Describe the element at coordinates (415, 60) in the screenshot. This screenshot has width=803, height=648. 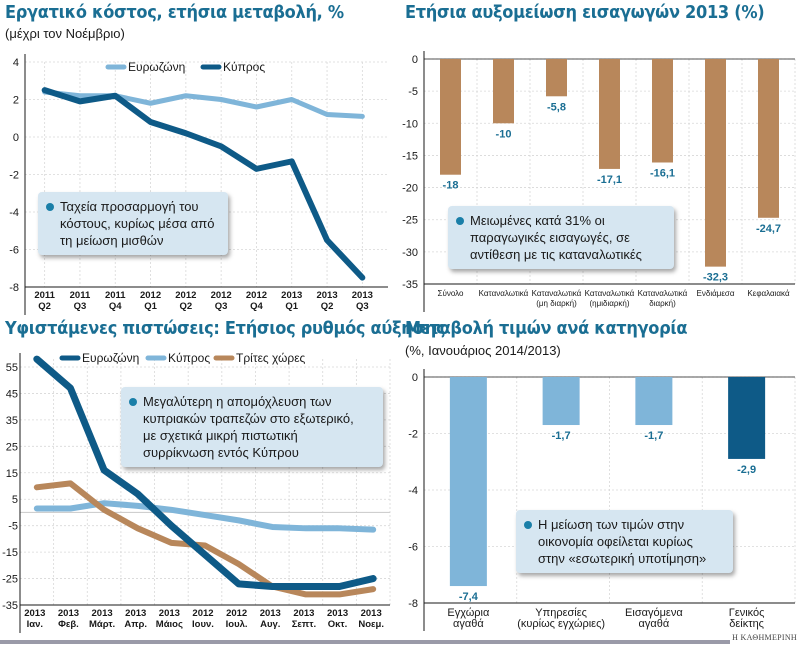
I see `y-tick-label: 0` at that location.